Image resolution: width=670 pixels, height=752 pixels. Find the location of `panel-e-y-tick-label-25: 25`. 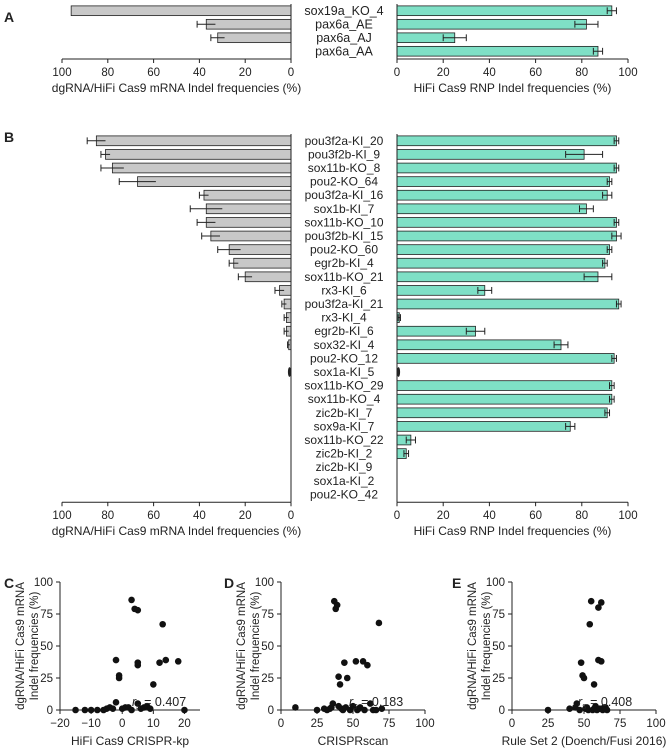

panel-e-y-tick-label-25: 25 is located at coordinates (498, 679).